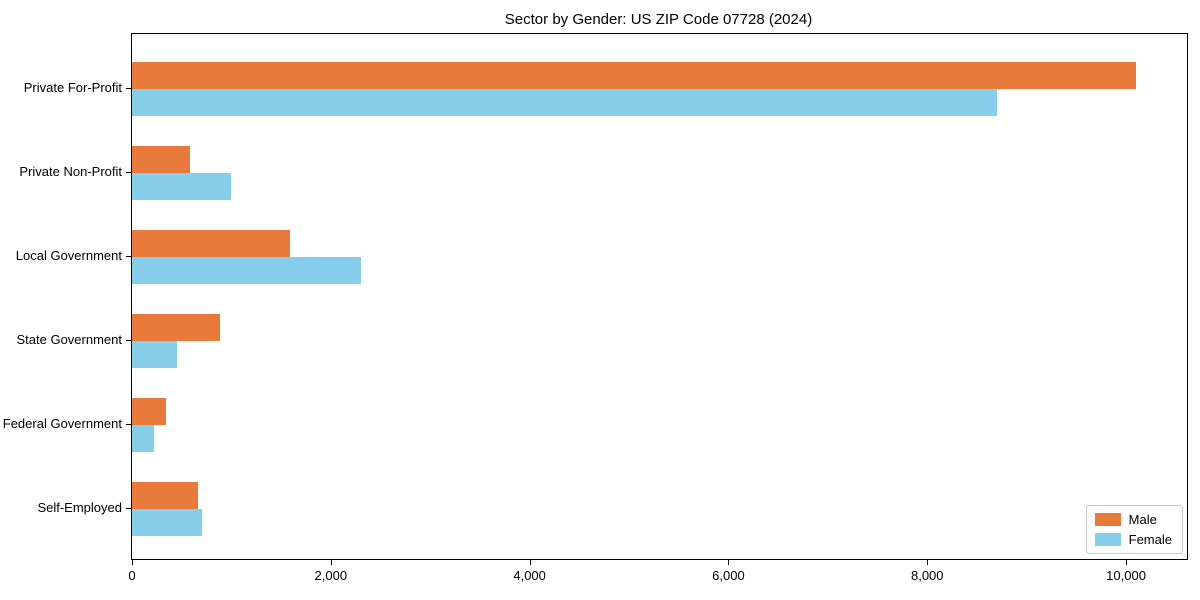 This screenshot has height=600, width=1200. Describe the element at coordinates (62, 423) in the screenshot. I see `category-label: Federal Government` at that location.